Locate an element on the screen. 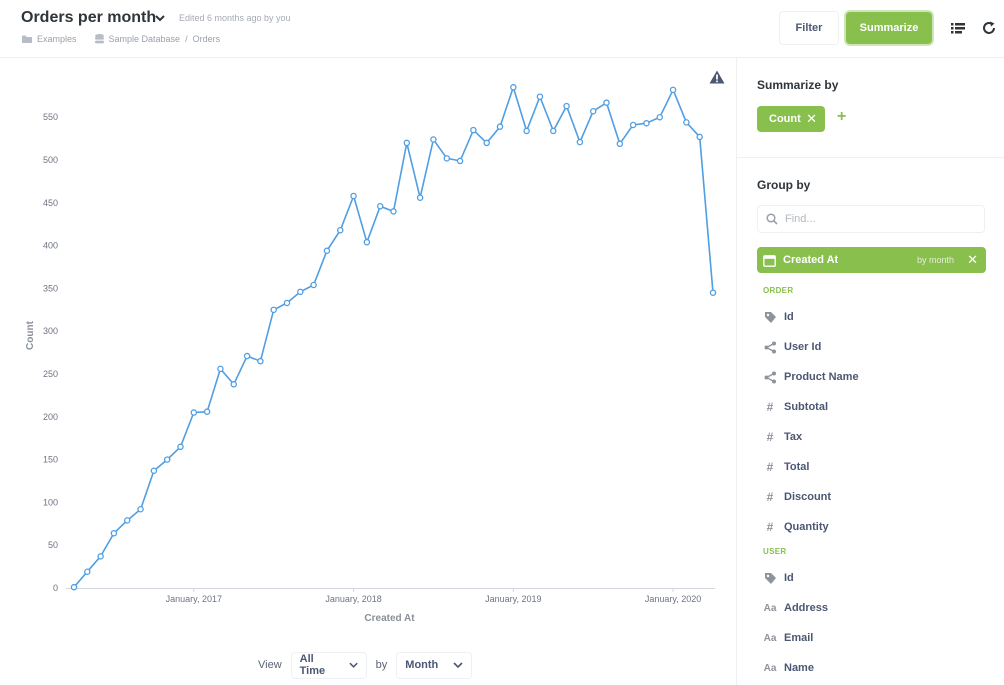 Image resolution: width=1004 pixels, height=685 pixels. x-tick-label: January, 2020 is located at coordinates (673, 599).